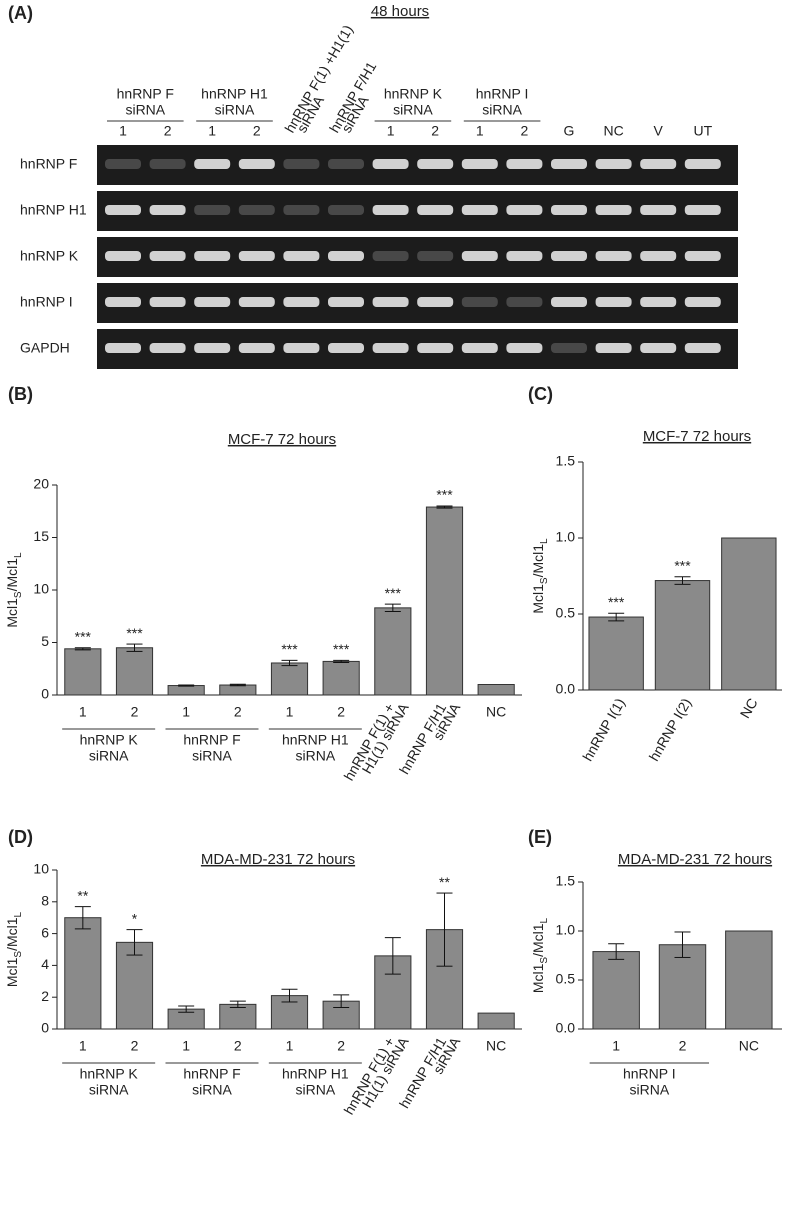  Describe the element at coordinates (670, 729) in the screenshot. I see `x-tick-label: hnRNP I(2)` at that location.